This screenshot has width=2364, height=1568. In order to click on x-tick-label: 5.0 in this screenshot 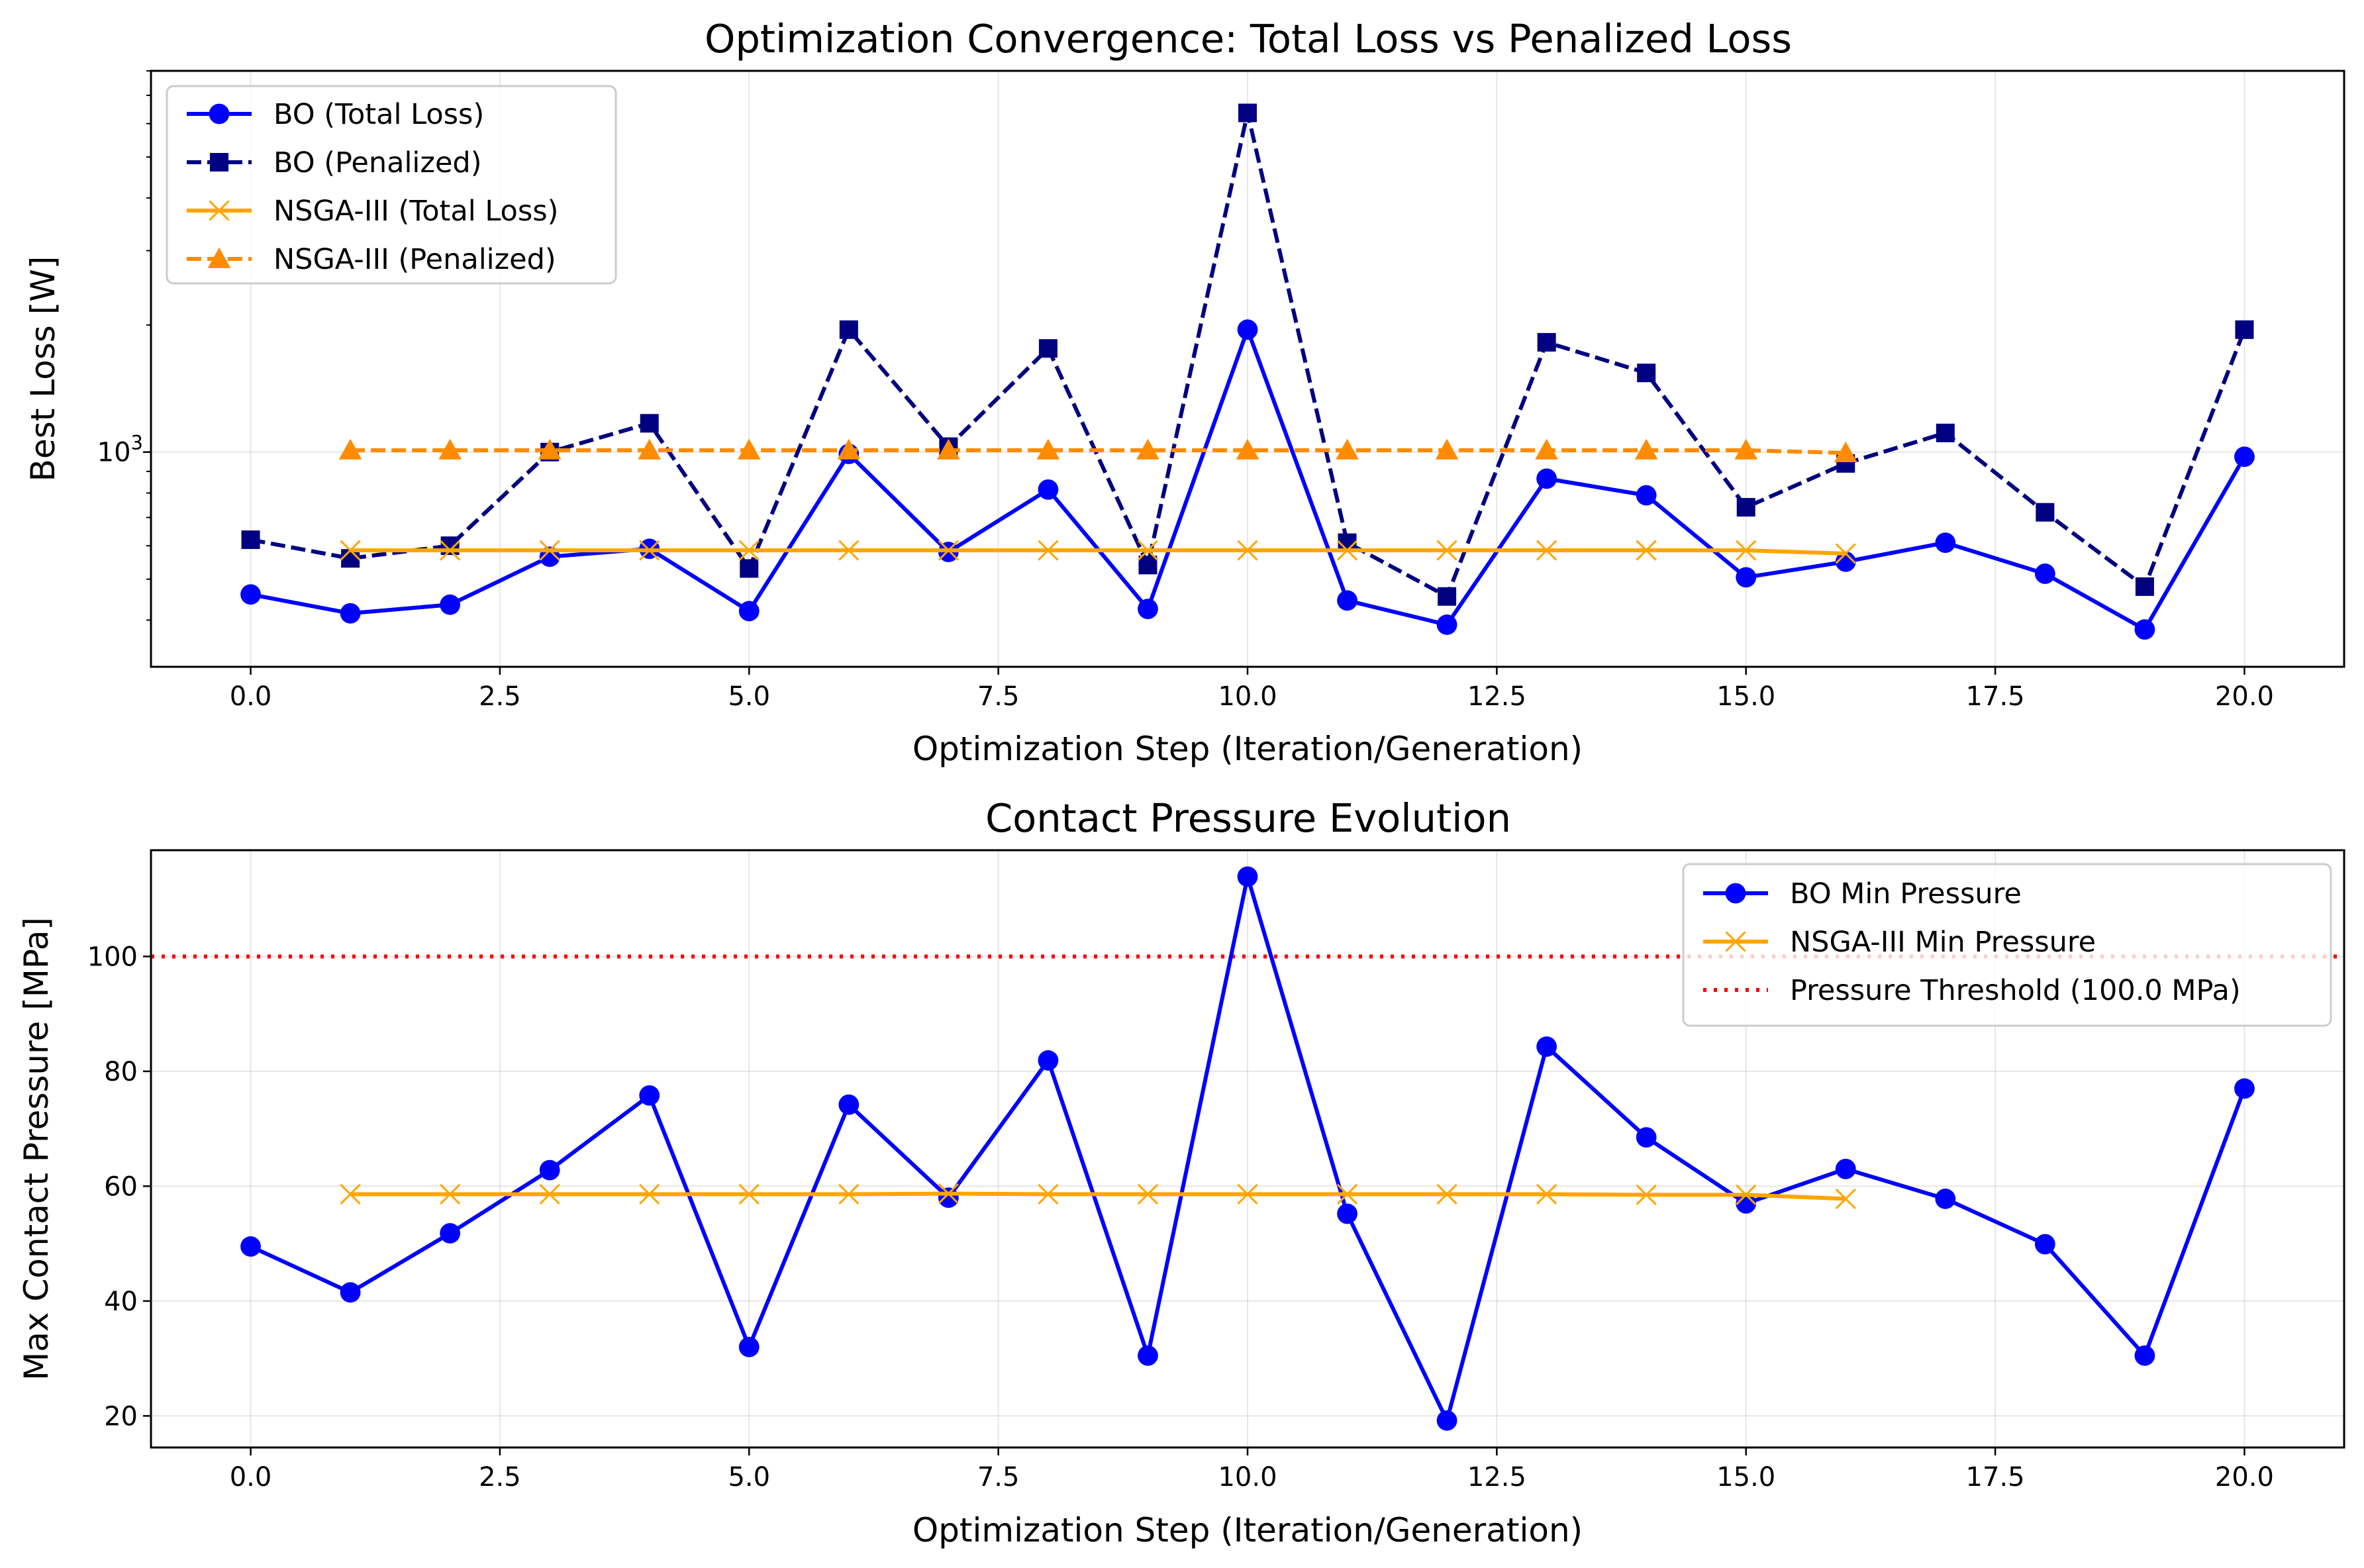, I will do `click(749, 696)`.